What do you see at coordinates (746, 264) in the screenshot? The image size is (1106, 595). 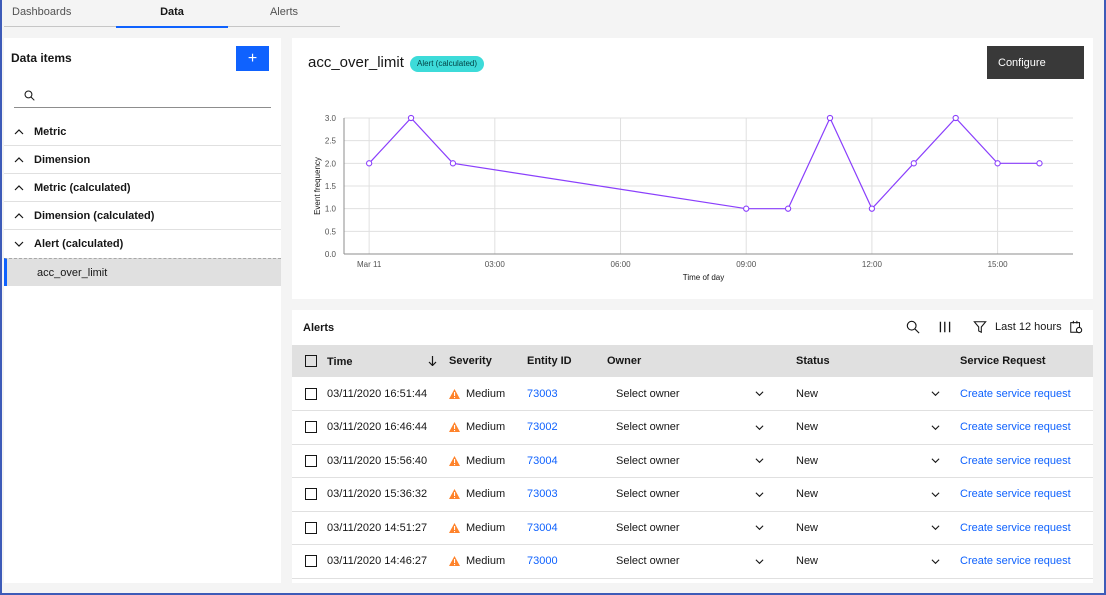 I see `x-tick-label: 09:00` at bounding box center [746, 264].